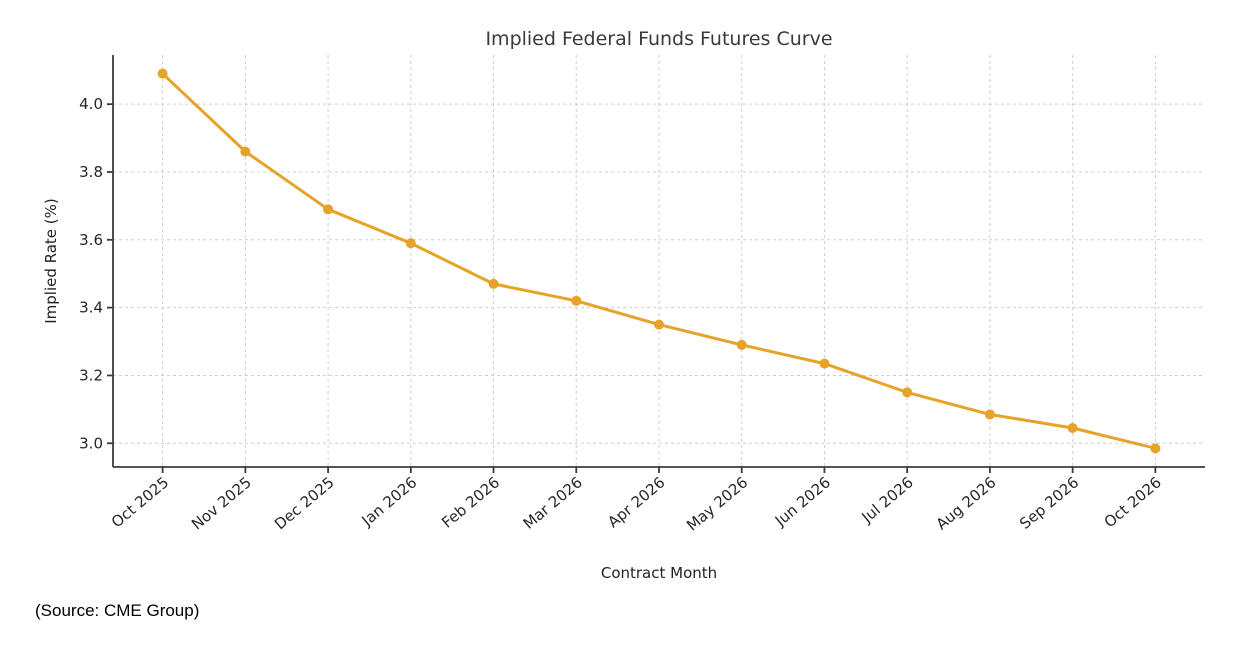 This screenshot has height=654, width=1252. I want to click on x-tick-label: Mar 2026, so click(553, 503).